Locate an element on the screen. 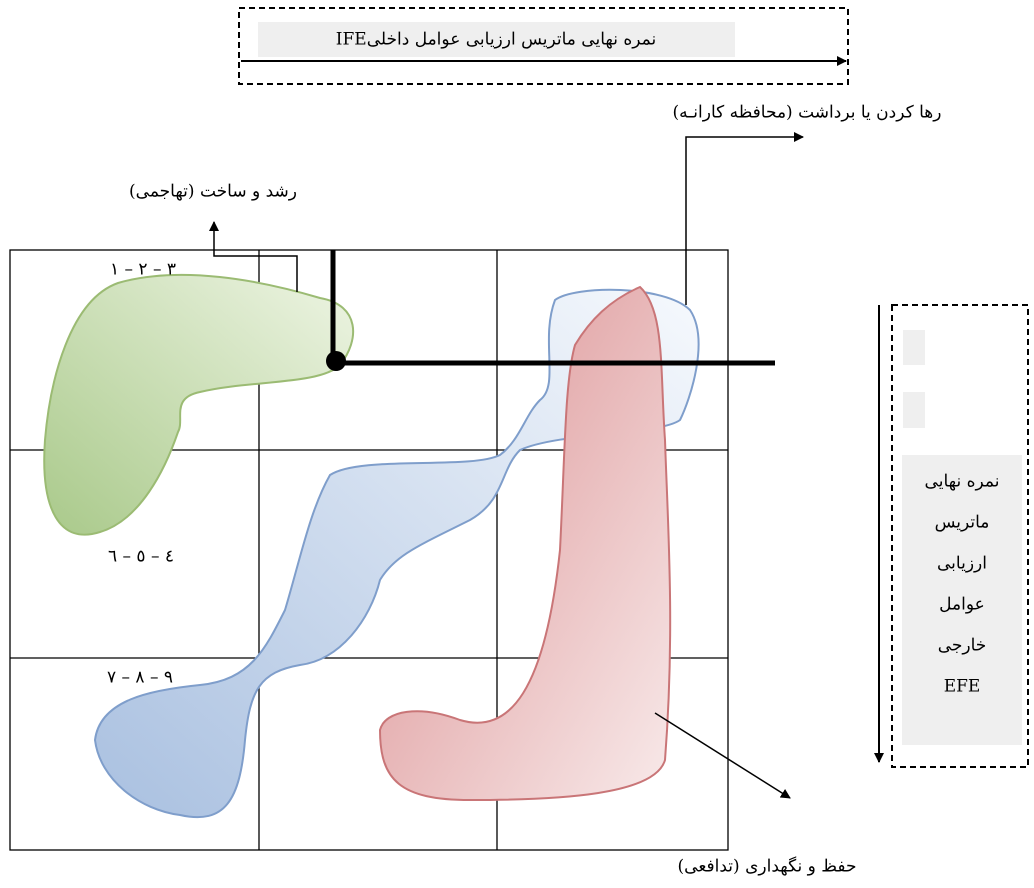 The width and height of the screenshot is (1034, 888). efe-label: نمره نهایی ماتریس ارزیابی عوامل خارجی EFE is located at coordinates (962, 584).